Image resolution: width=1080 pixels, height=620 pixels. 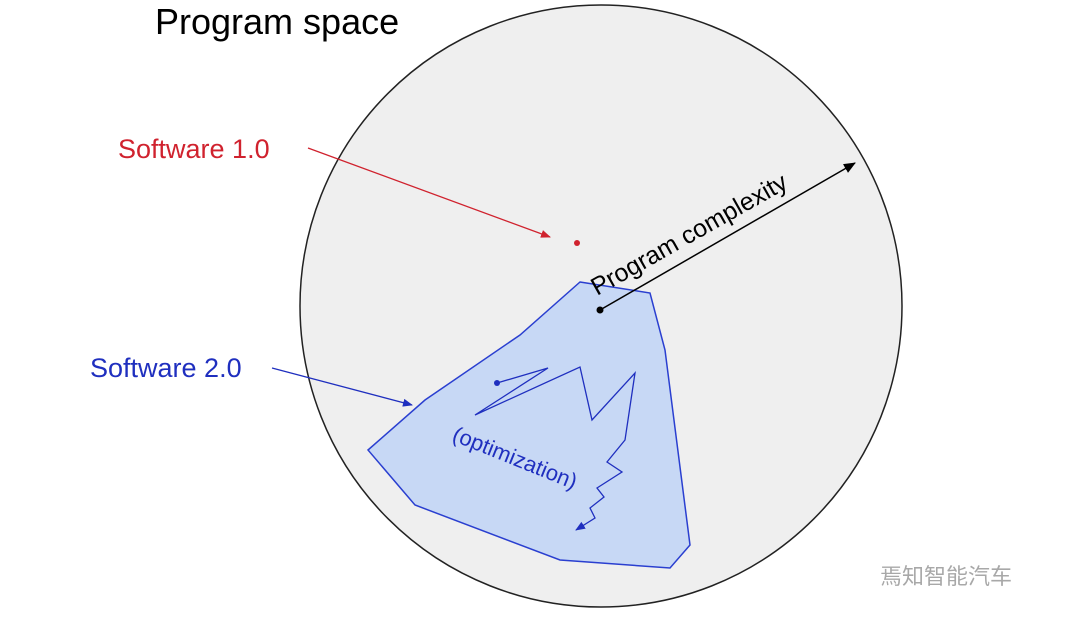 I want to click on complexity-origin, so click(x=600, y=310).